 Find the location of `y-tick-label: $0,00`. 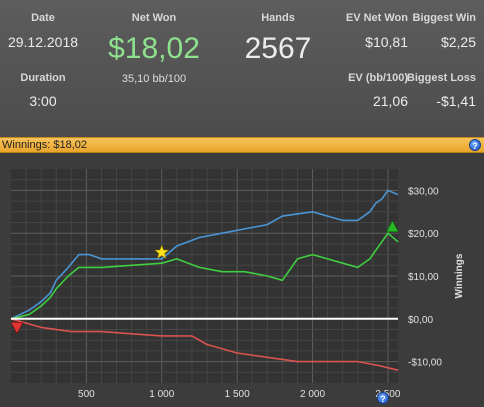

y-tick-label: $0,00 is located at coordinates (420, 320).